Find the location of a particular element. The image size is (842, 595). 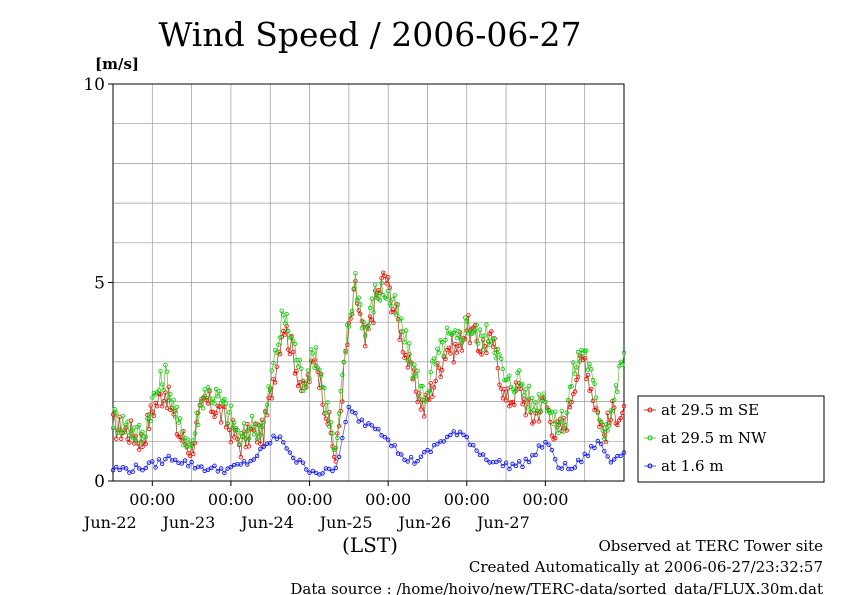

x-axis-label: (LST) is located at coordinates (370, 545).